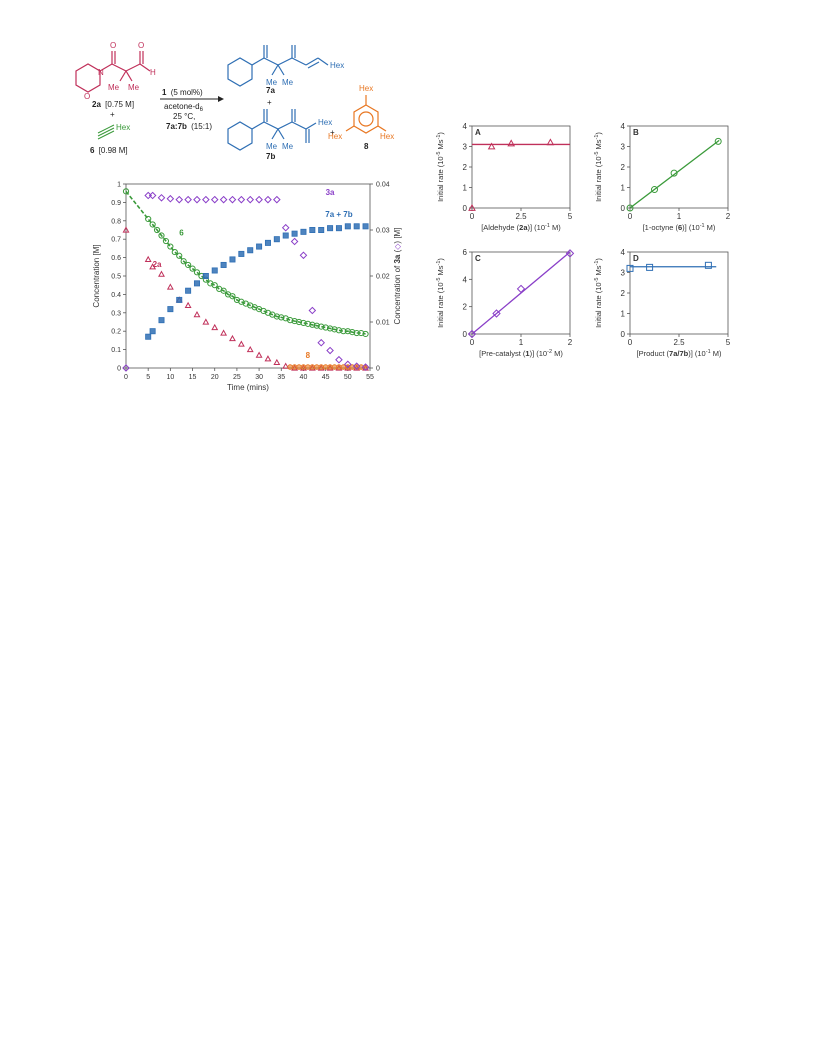 The width and height of the screenshot is (816, 1056). What do you see at coordinates (366, 88) in the screenshot?
I see `product-8-hex-top: Hex` at bounding box center [366, 88].